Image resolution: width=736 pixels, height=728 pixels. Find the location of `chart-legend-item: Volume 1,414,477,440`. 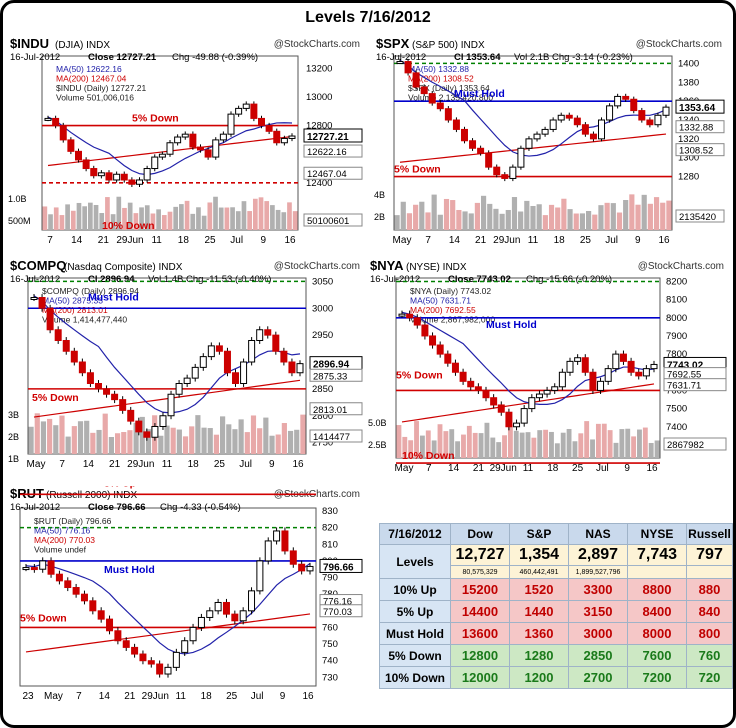

chart-legend-item: Volume 1,414,477,440 is located at coordinates (84, 320).